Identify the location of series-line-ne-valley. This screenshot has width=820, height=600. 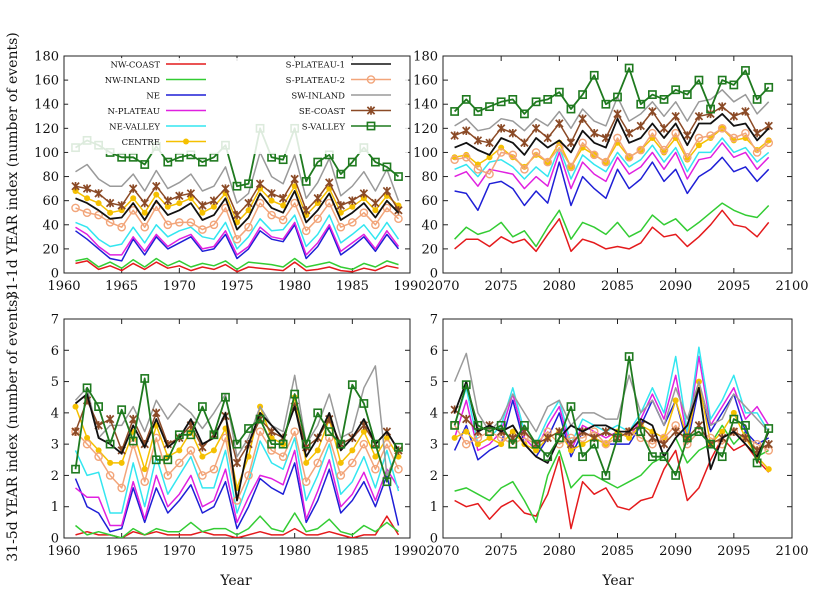
(612, 158).